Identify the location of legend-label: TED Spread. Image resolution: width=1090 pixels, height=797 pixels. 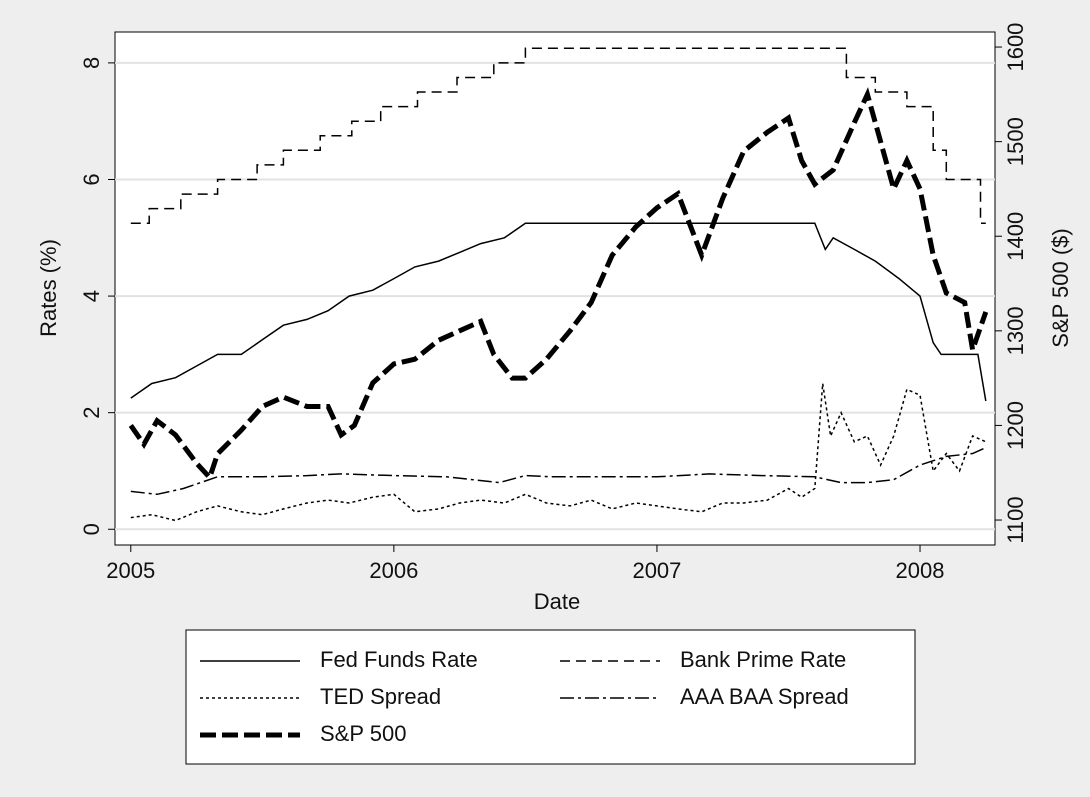
(380, 696).